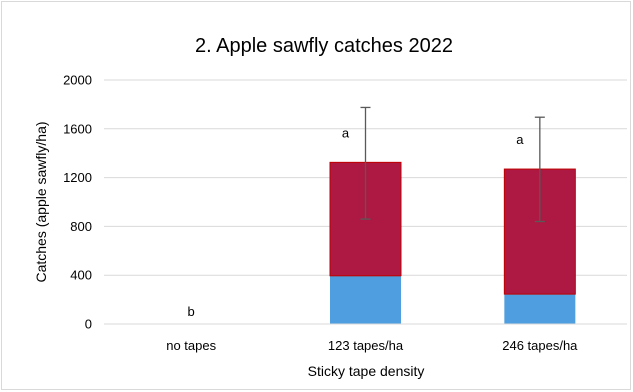 This screenshot has width=633, height=392. I want to click on significance-label: b, so click(191, 311).